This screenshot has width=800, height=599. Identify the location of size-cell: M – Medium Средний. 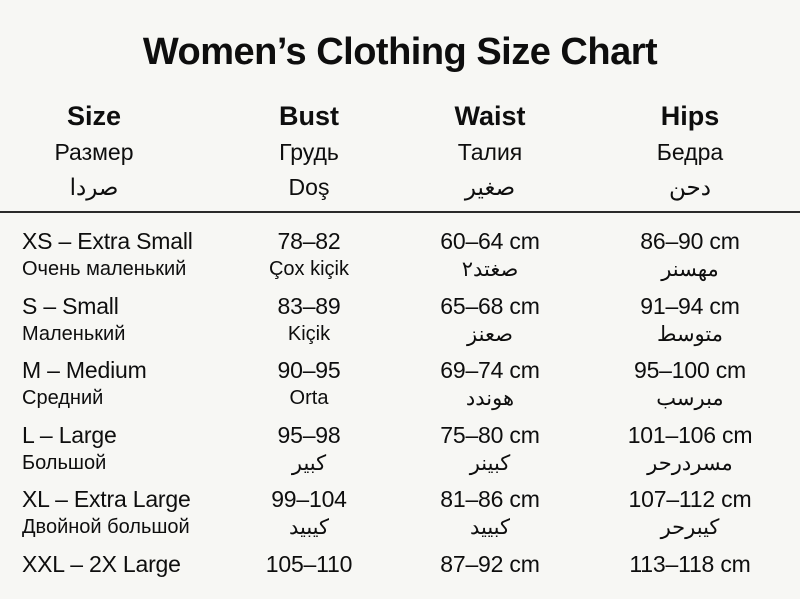
(109, 387).